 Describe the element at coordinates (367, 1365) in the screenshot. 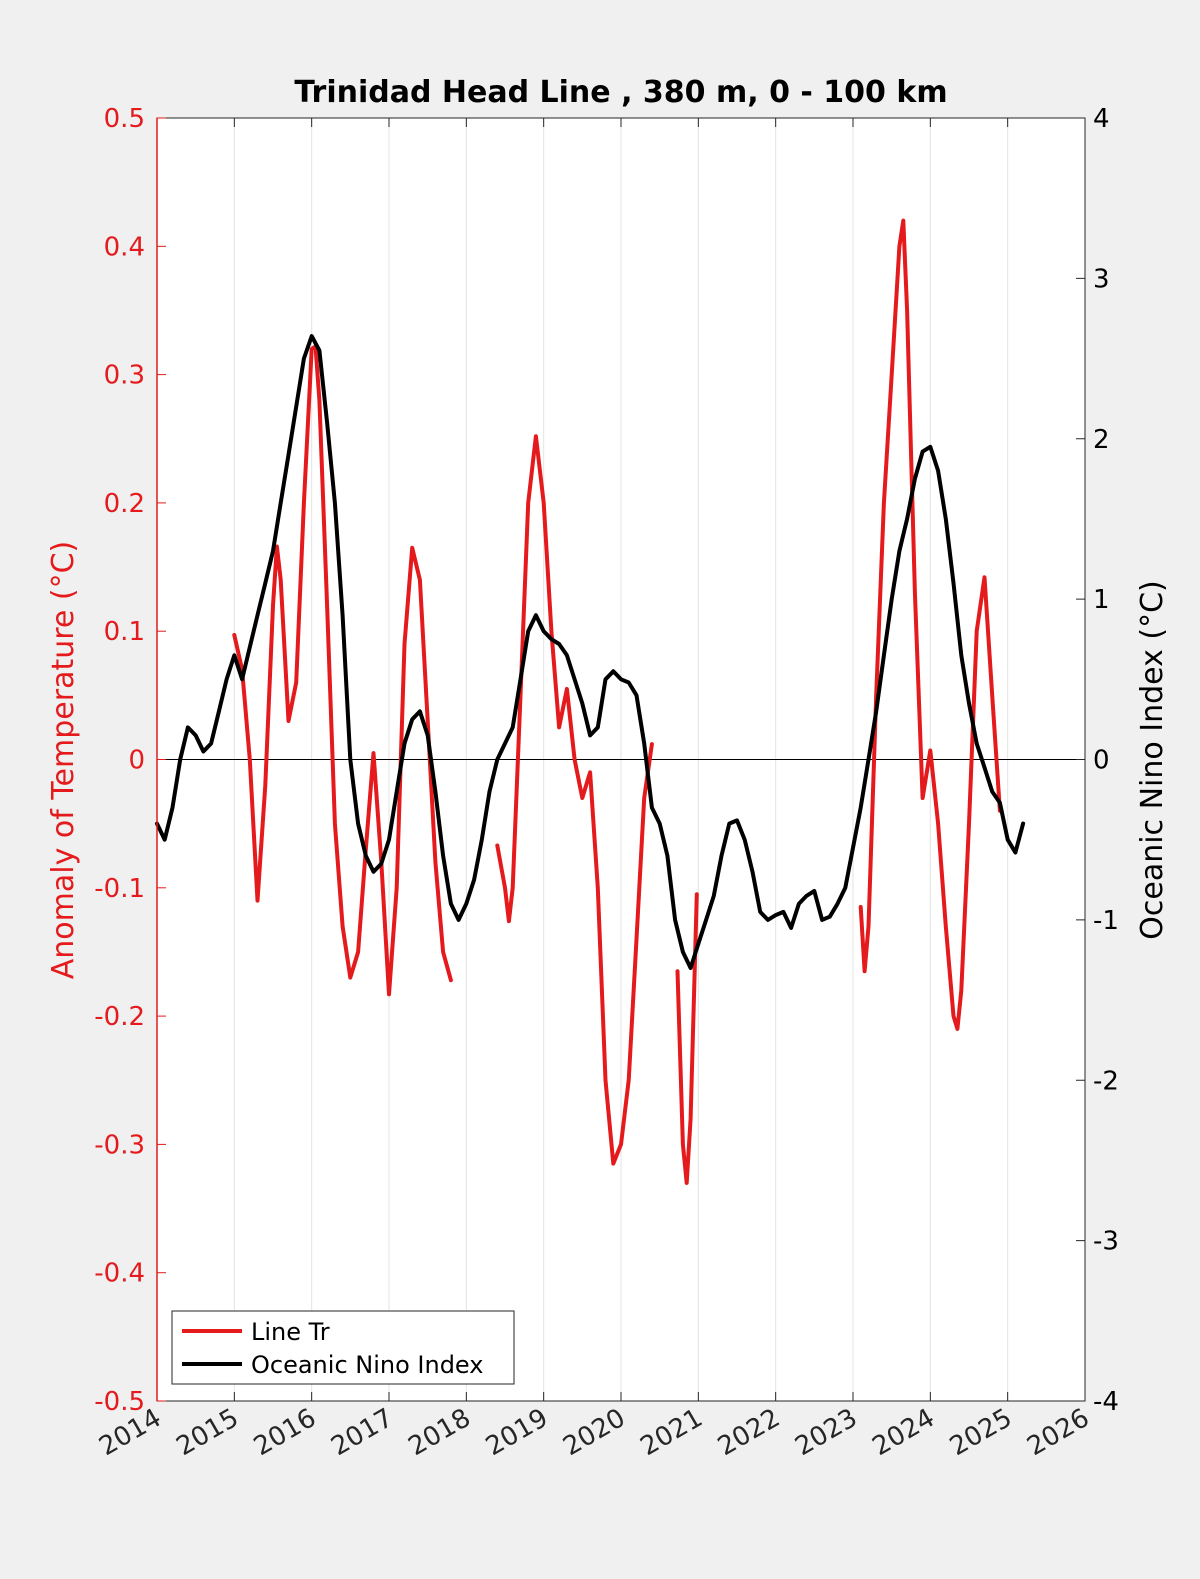

I see `legend-label-oni: Oceanic Nino Index` at that location.